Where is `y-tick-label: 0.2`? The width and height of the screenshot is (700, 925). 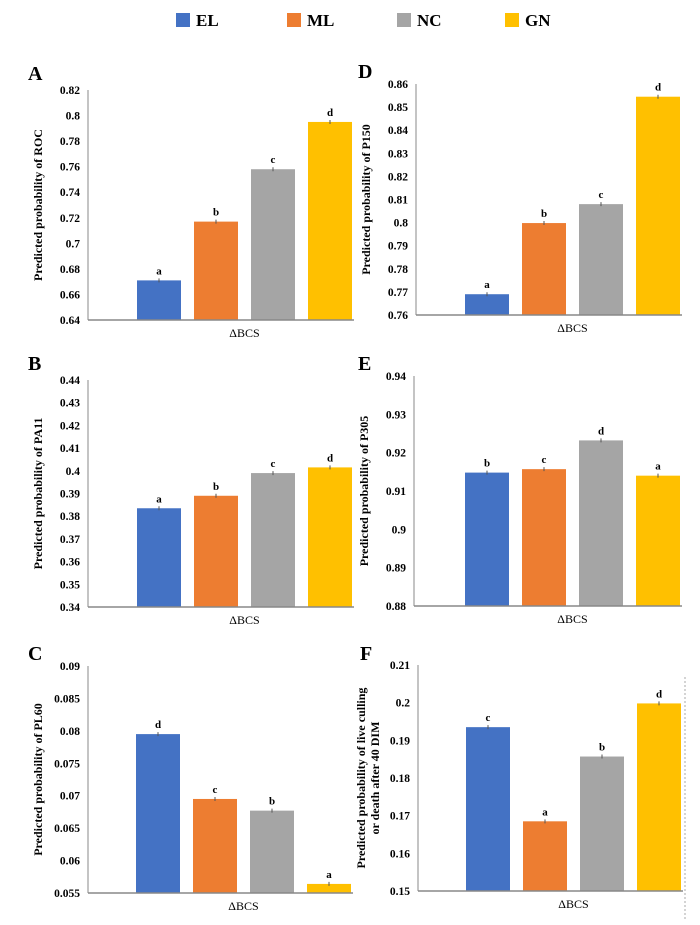
y-tick-label: 0.2 is located at coordinates (403, 704).